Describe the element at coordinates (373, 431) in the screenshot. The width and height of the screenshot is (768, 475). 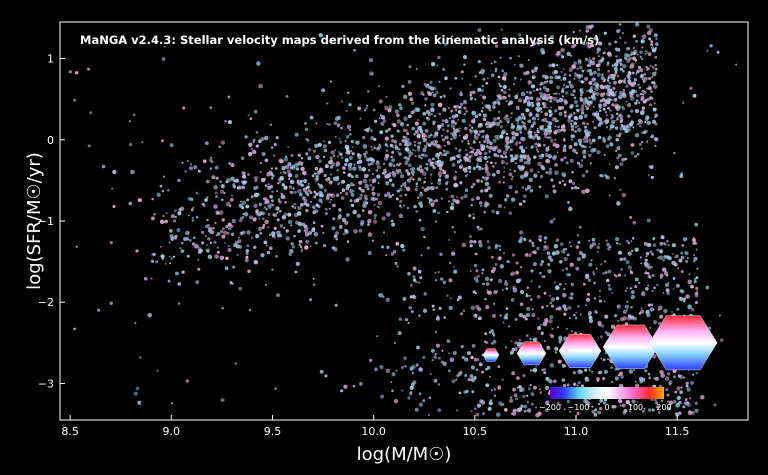
I see `x-tick-label: 10.0` at that location.